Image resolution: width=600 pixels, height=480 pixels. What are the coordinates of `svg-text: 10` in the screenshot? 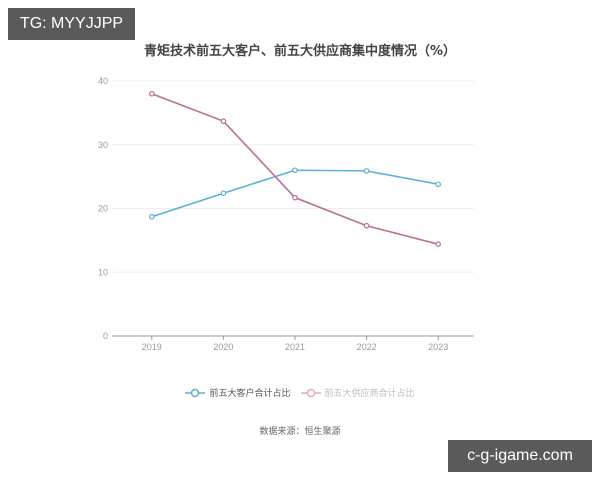 It's located at (103, 272).